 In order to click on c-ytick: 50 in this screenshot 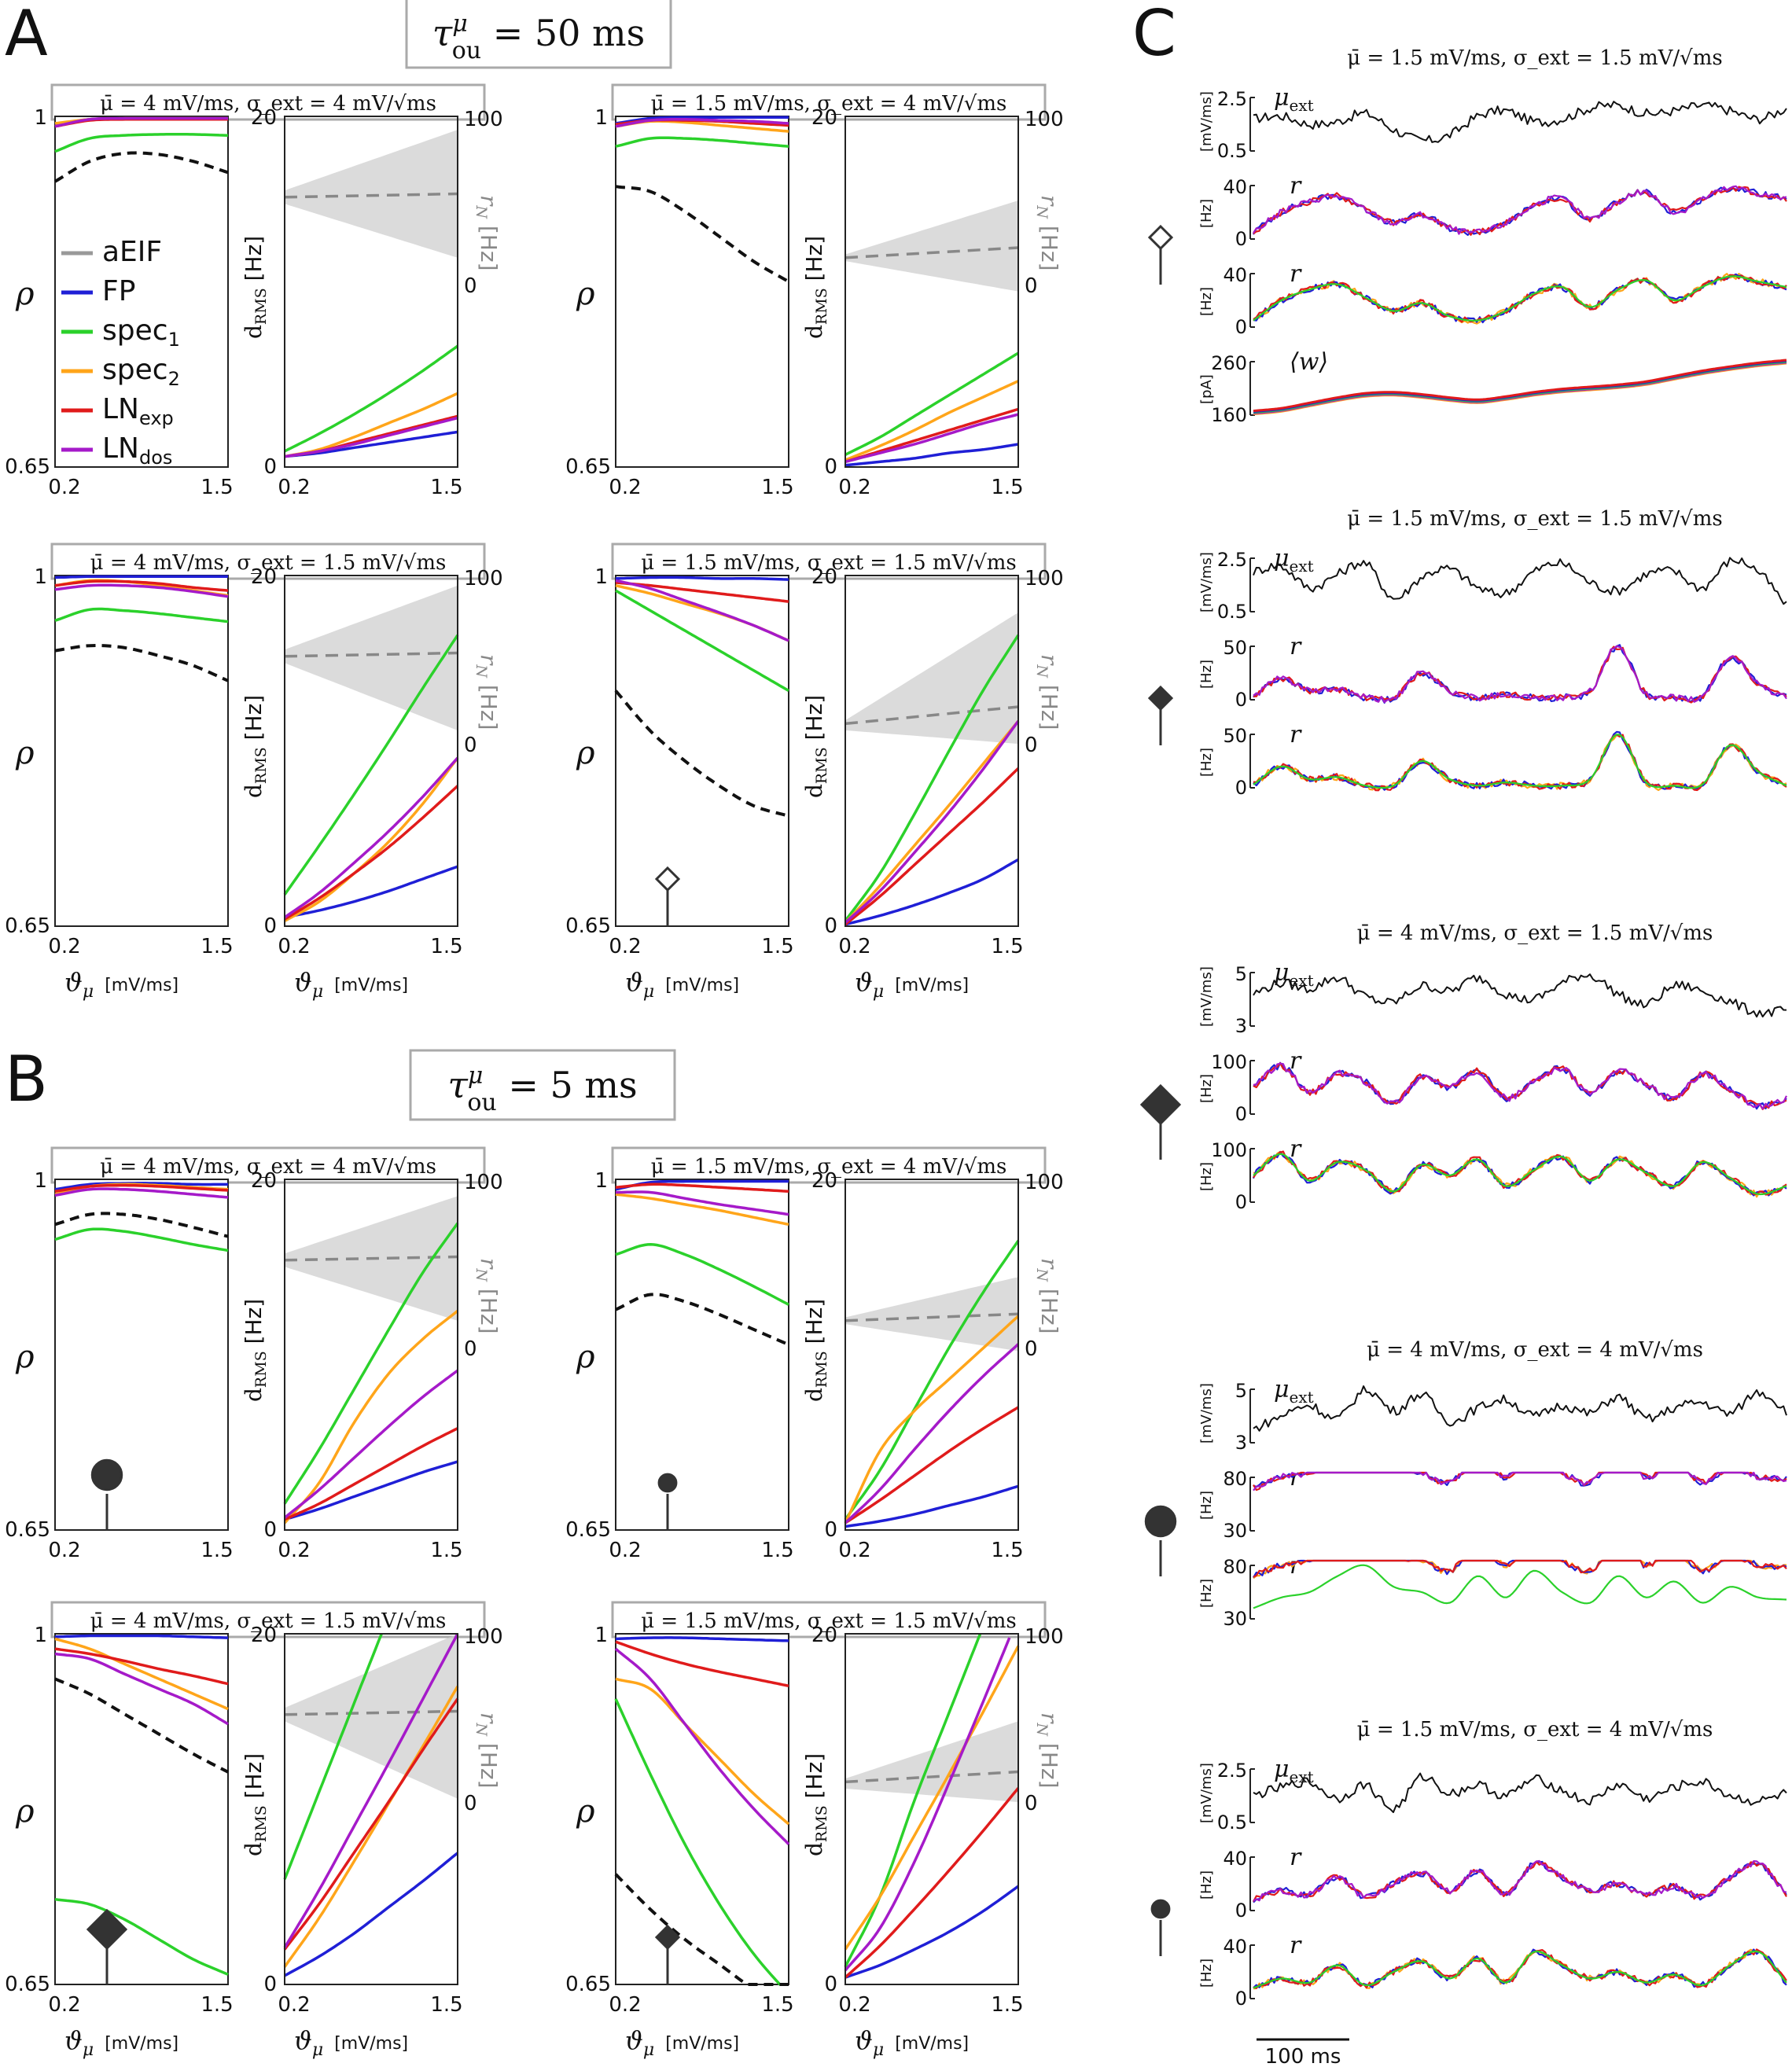, I will do `click(1235, 648)`.